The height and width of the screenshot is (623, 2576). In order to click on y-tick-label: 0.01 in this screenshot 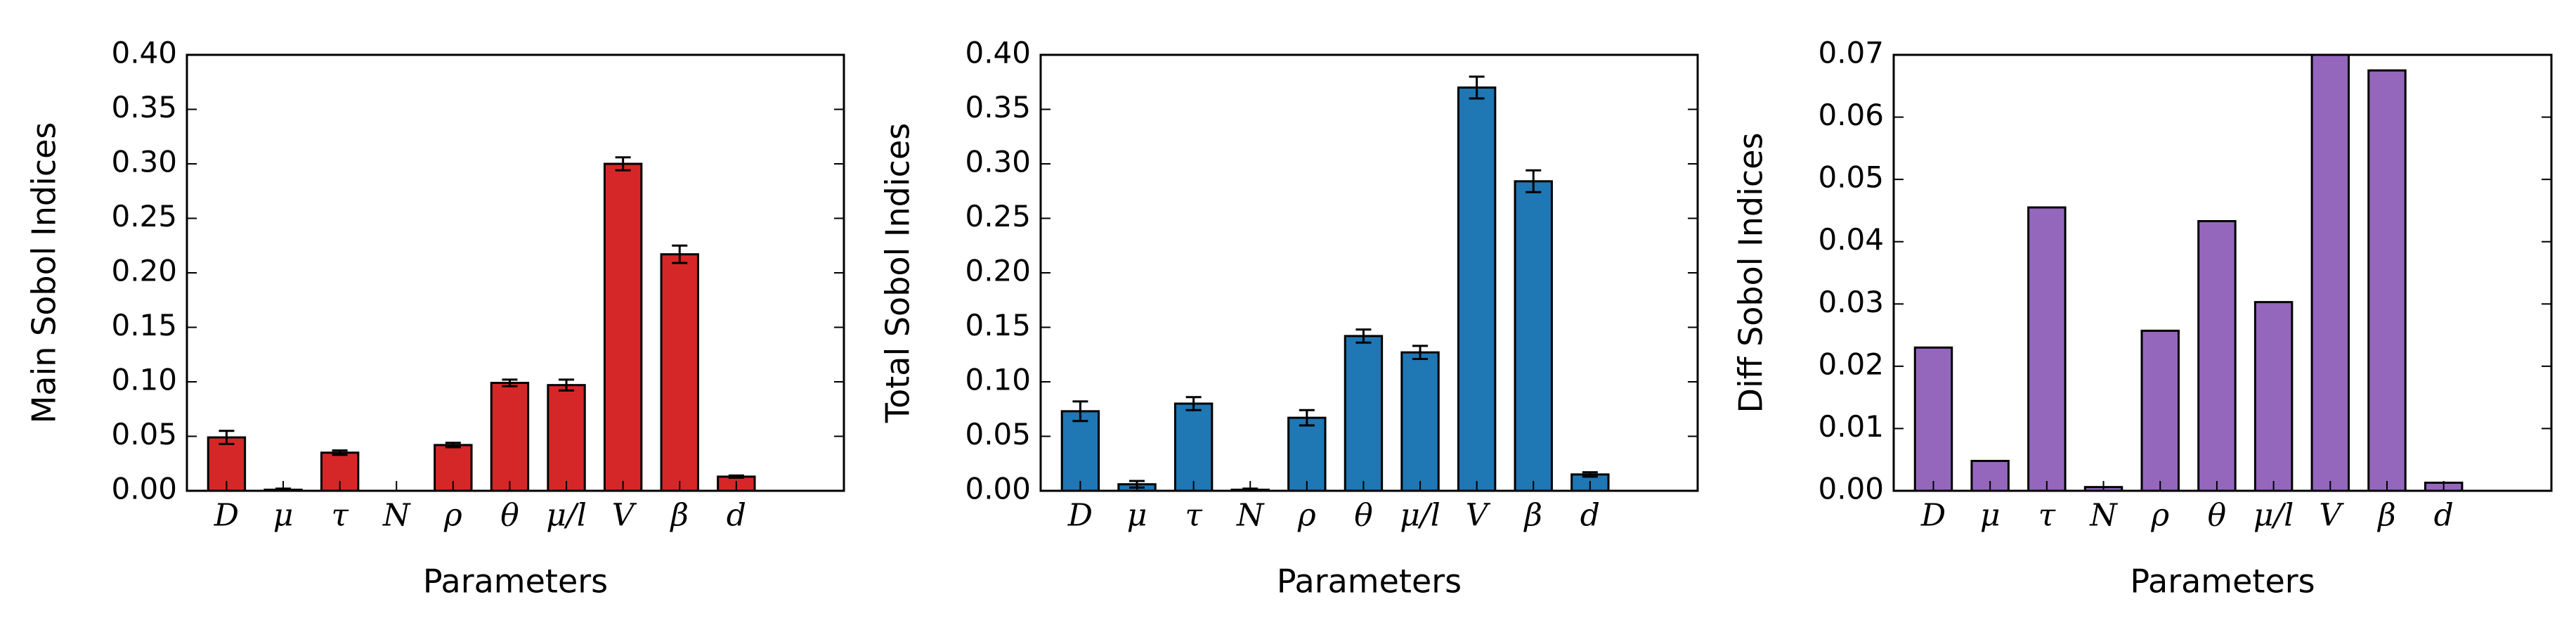, I will do `click(1851, 426)`.